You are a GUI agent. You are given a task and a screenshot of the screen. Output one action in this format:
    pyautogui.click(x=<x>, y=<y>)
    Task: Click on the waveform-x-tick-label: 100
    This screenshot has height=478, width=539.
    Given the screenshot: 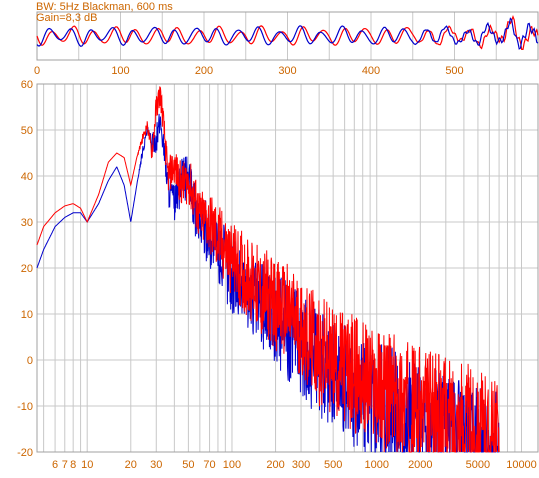 What is the action you would take?
    pyautogui.click(x=120, y=71)
    